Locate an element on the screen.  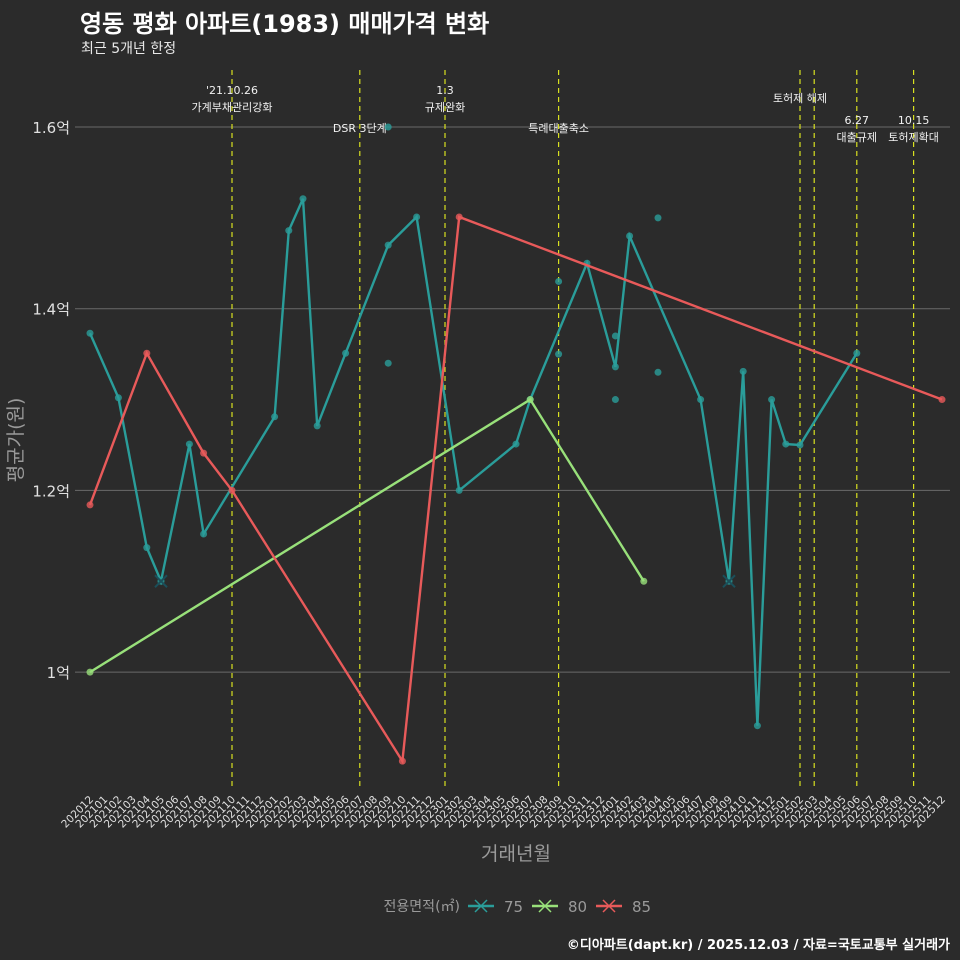
event-annotation: 1.3 is located at coordinates (445, 90).